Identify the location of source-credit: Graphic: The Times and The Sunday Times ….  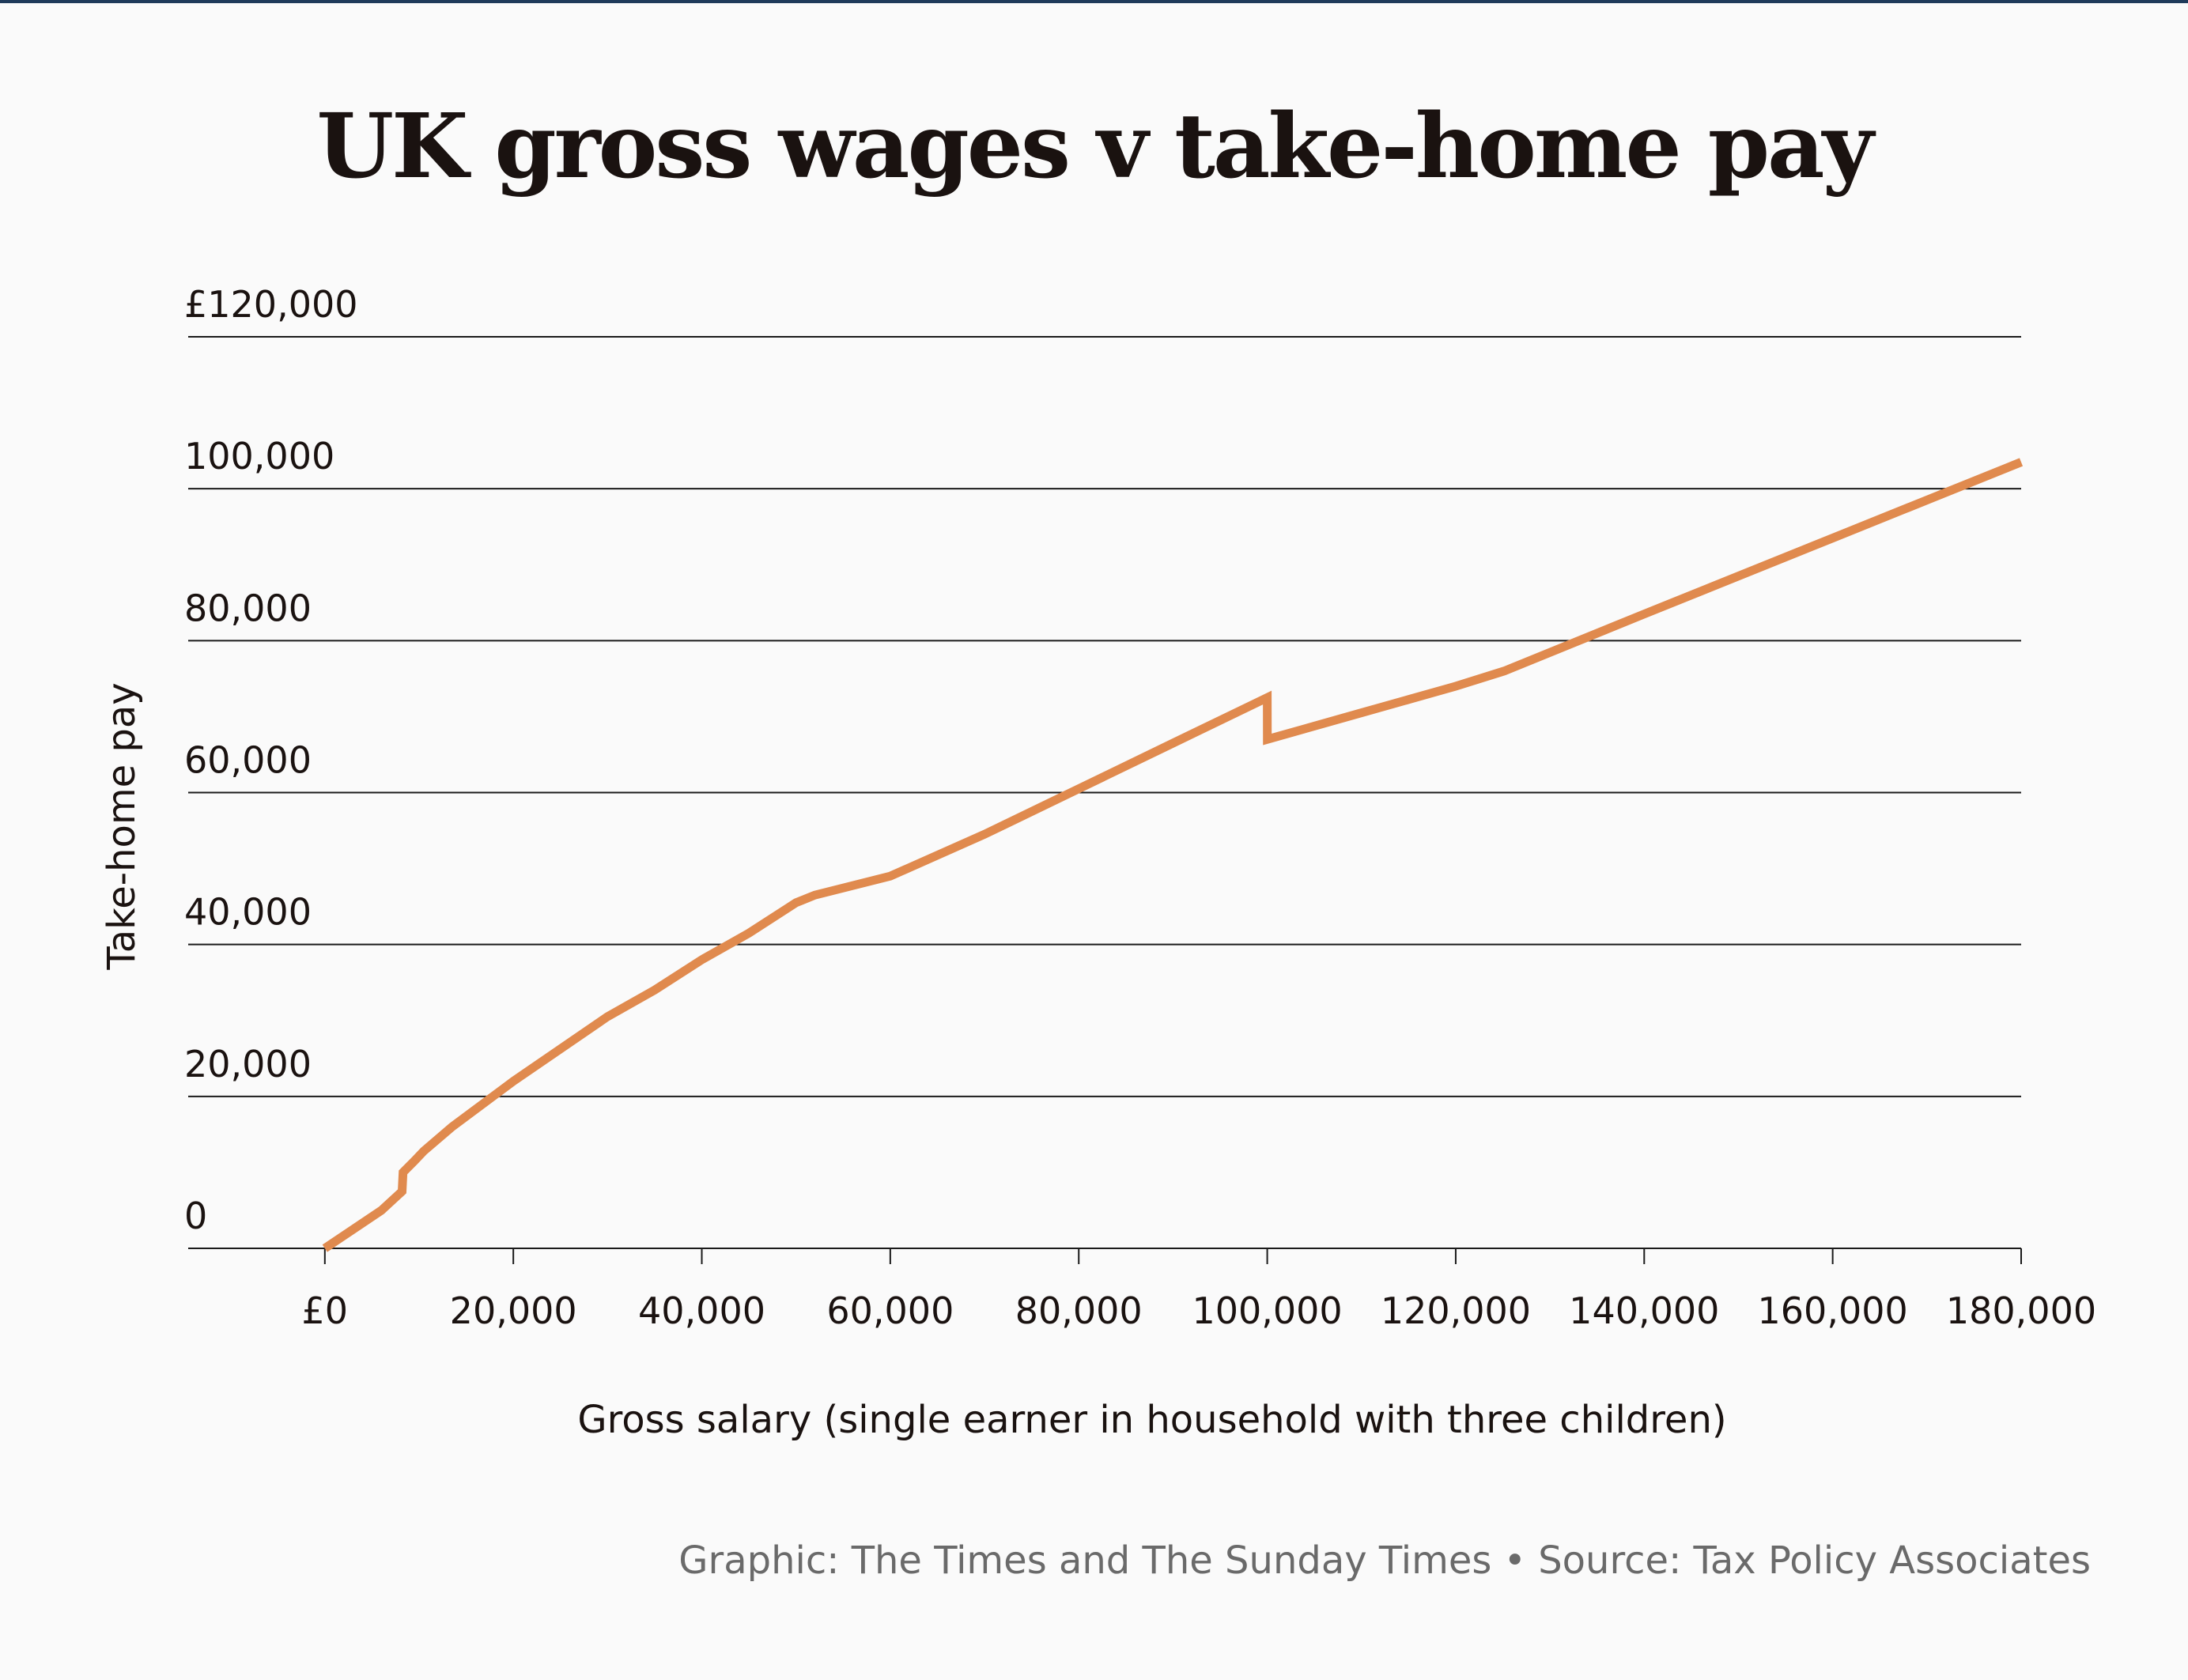
(1384, 1560).